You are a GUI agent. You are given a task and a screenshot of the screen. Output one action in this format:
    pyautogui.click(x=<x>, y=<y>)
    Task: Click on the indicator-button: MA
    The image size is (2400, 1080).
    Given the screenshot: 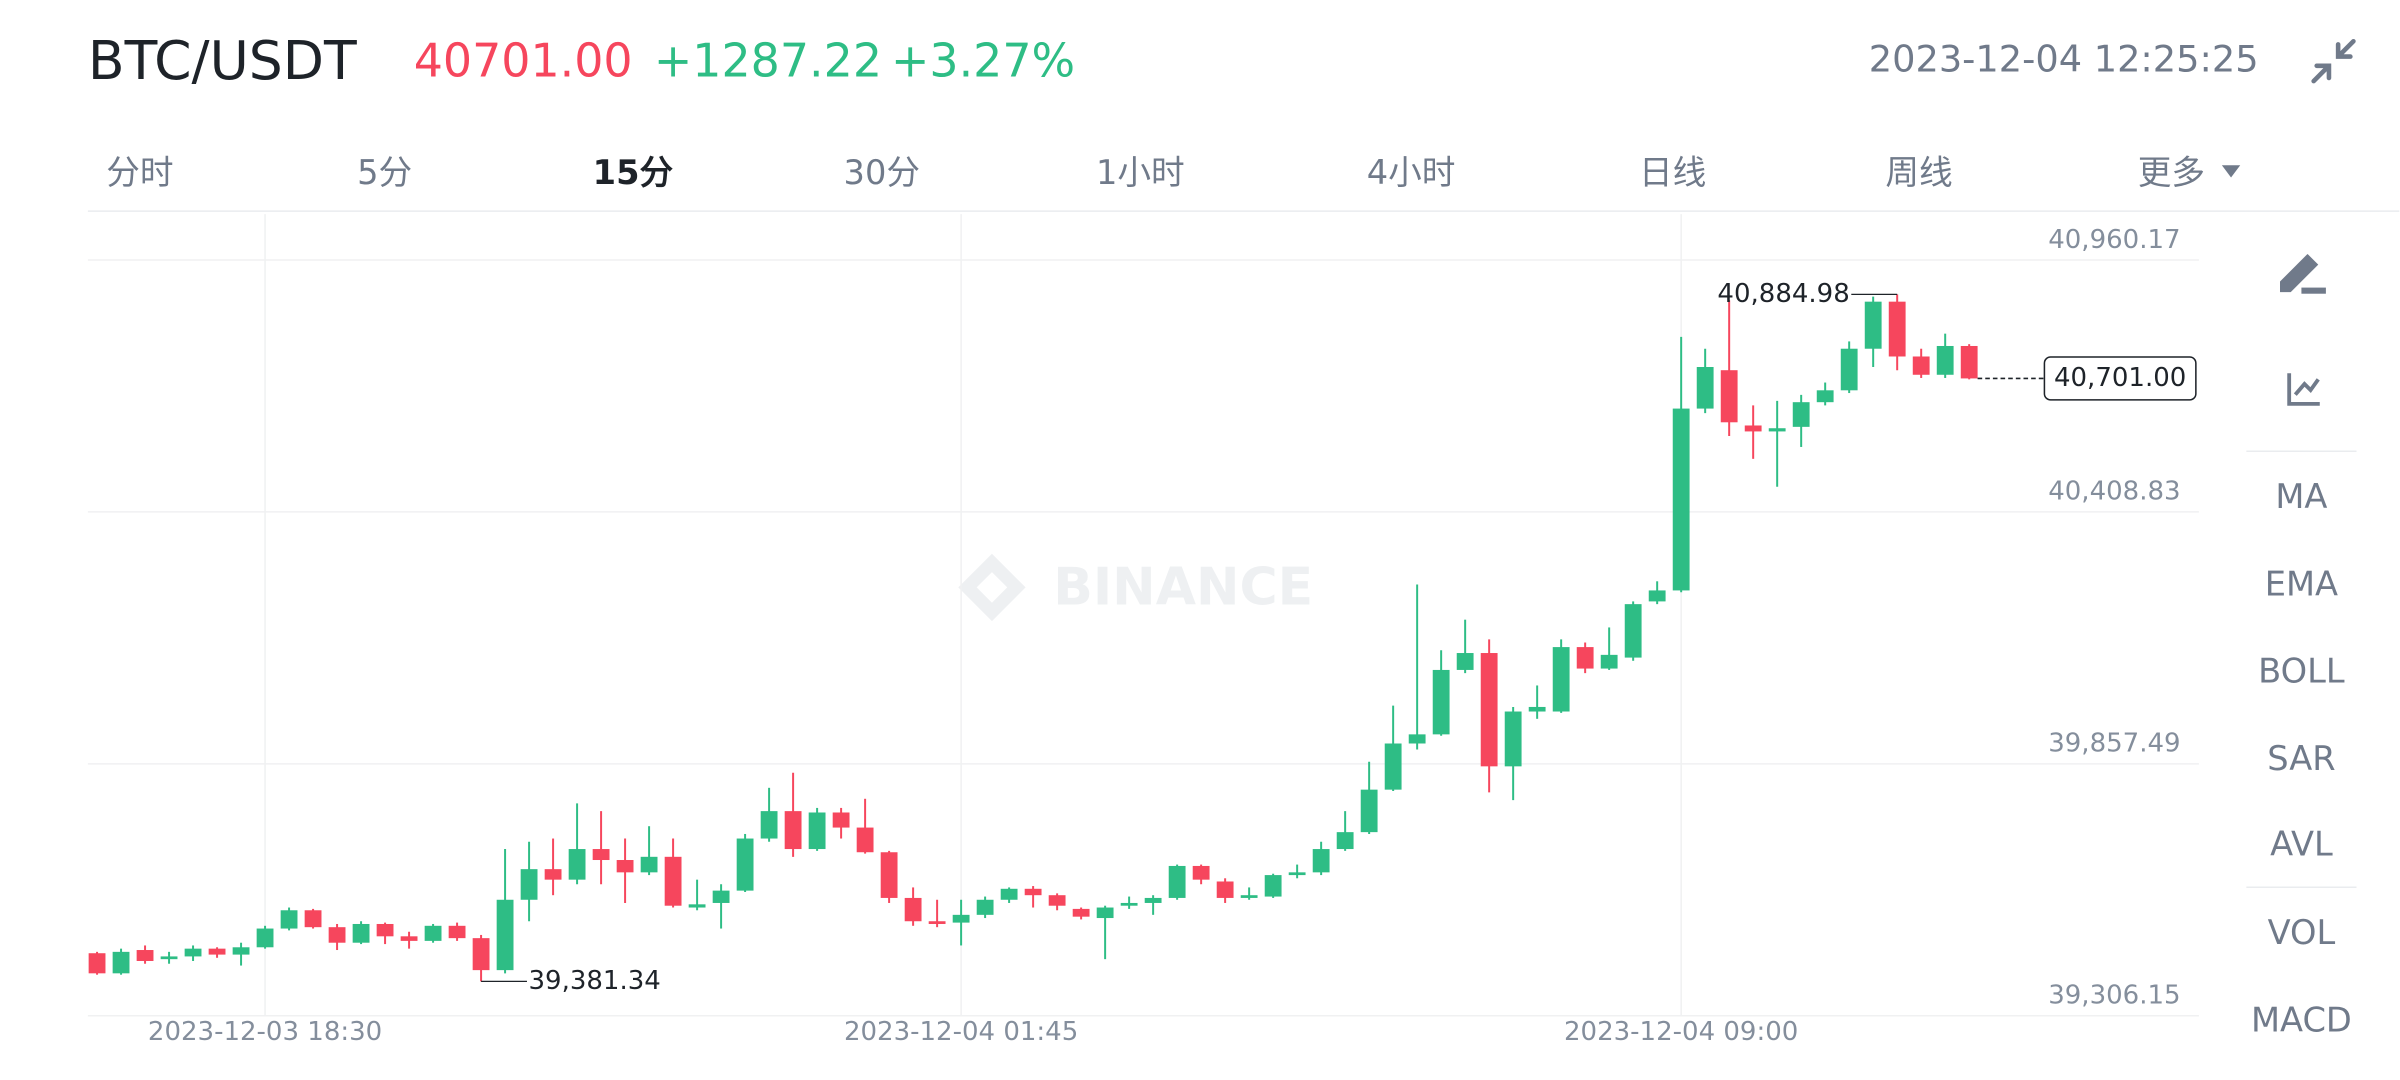 What is the action you would take?
    pyautogui.click(x=2301, y=496)
    